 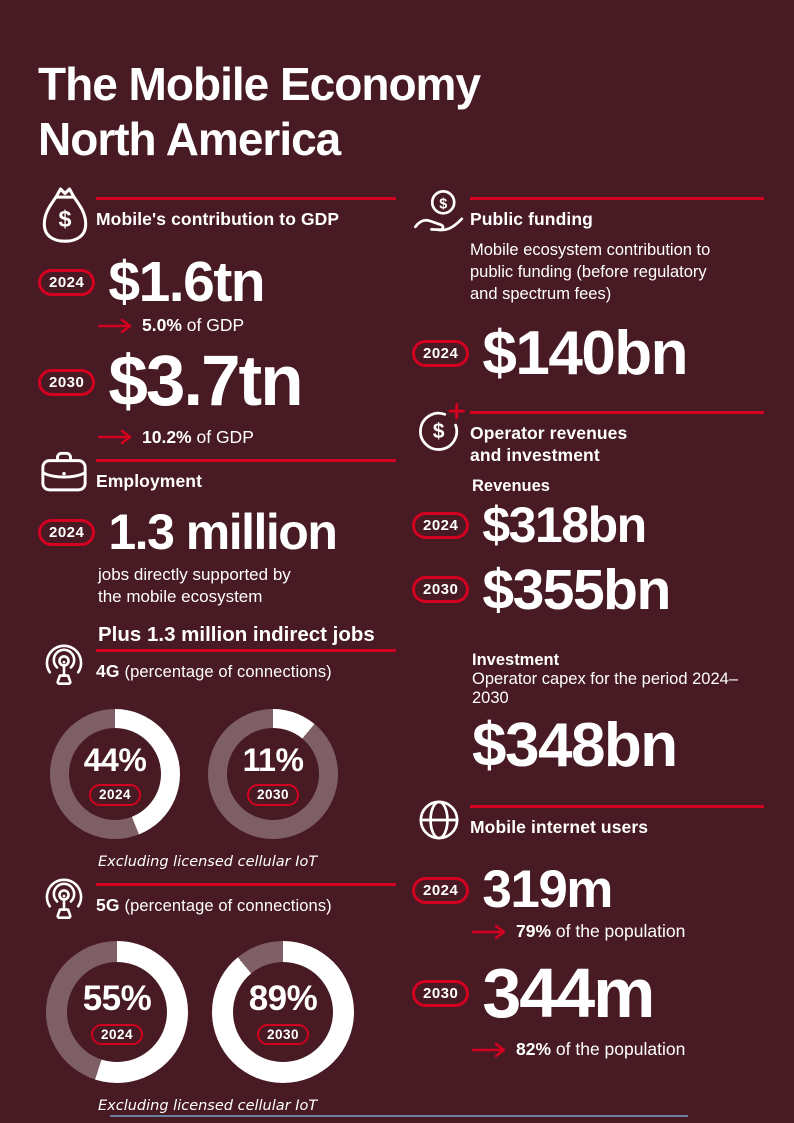 I want to click on gdp-note-2030: 10.2% of GDP, so click(x=247, y=437).